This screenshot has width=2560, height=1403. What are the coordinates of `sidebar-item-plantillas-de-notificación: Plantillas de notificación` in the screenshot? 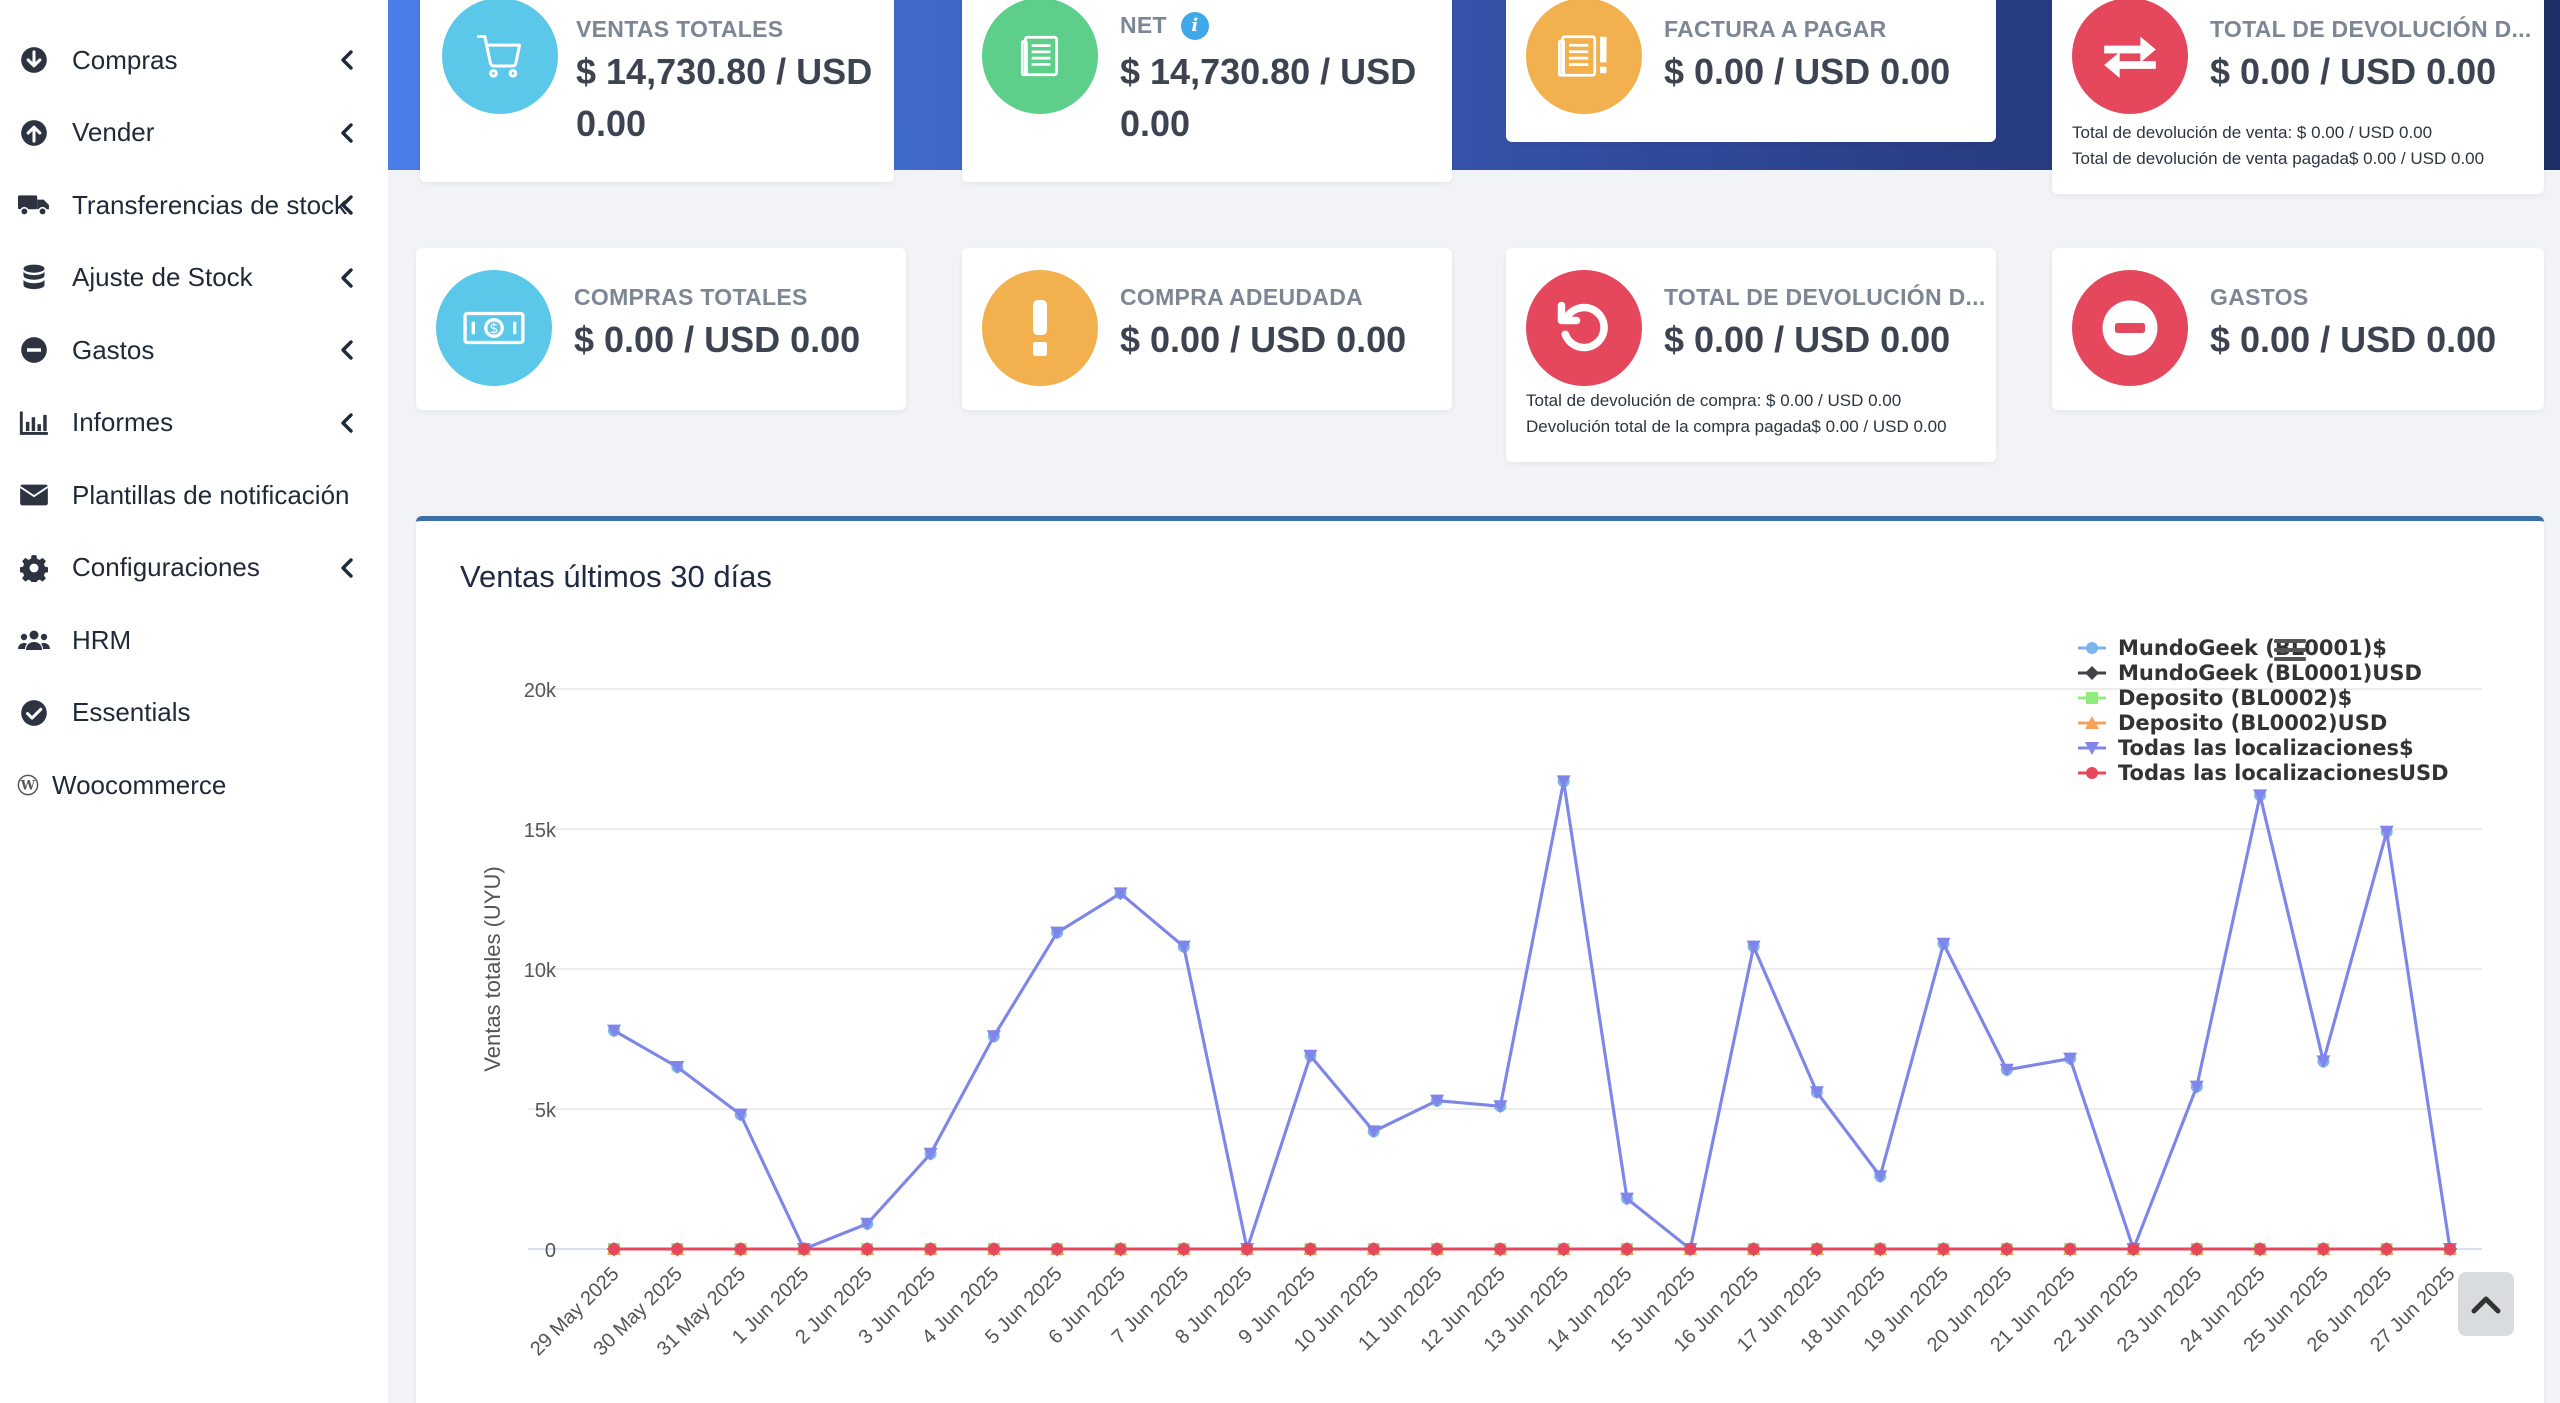 It's located at (194, 495).